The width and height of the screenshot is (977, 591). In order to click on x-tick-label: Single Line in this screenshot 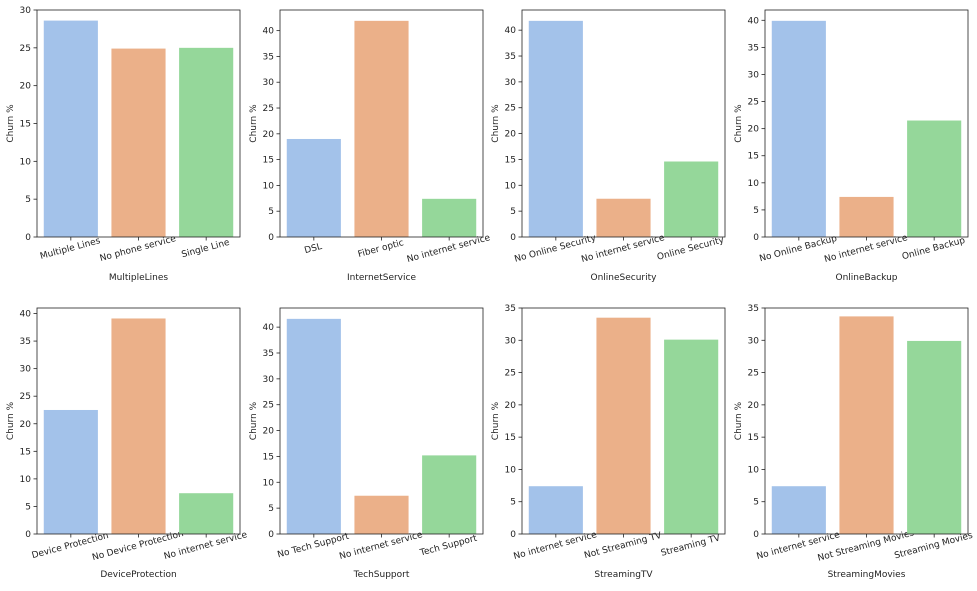, I will do `click(206, 249)`.